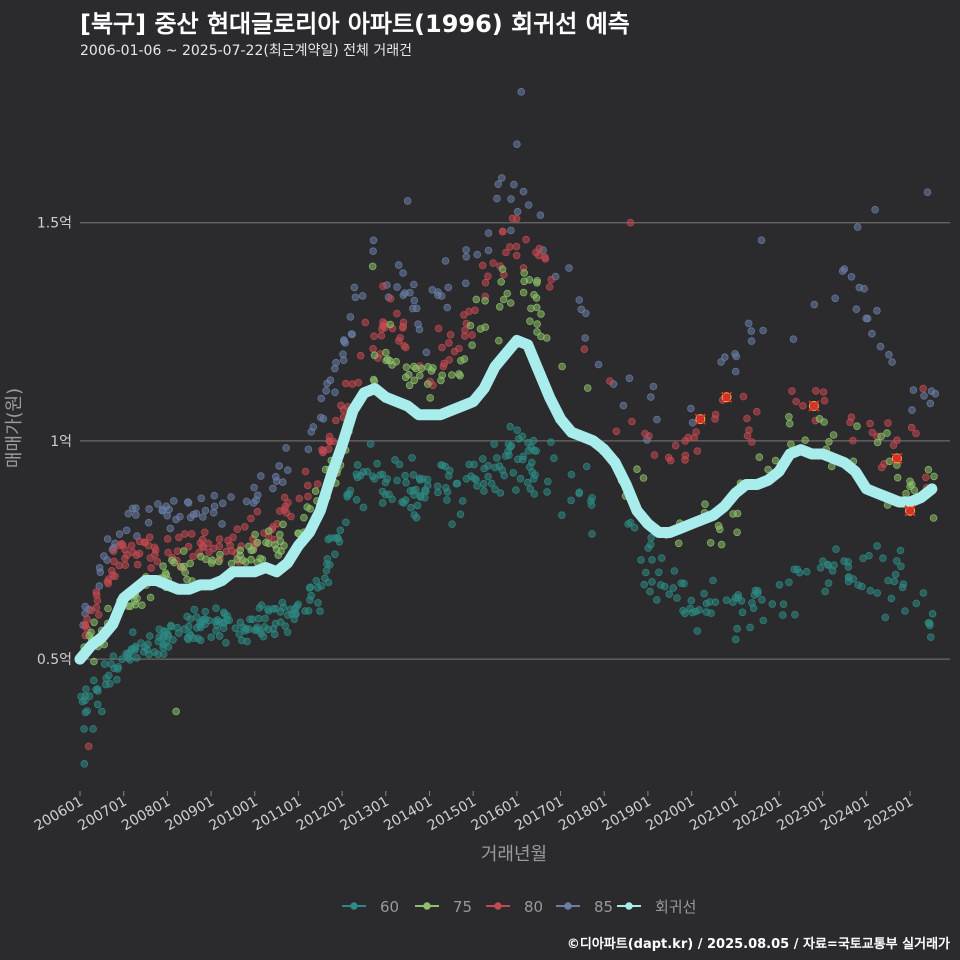 The width and height of the screenshot is (960, 960). Describe the element at coordinates (354, 906) in the screenshot. I see `legend-key-point` at that location.